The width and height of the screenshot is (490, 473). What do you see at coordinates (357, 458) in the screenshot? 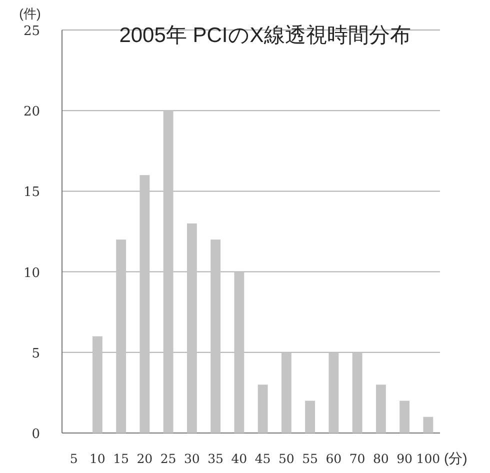
I see `x-tick-label: 70` at bounding box center [357, 458].